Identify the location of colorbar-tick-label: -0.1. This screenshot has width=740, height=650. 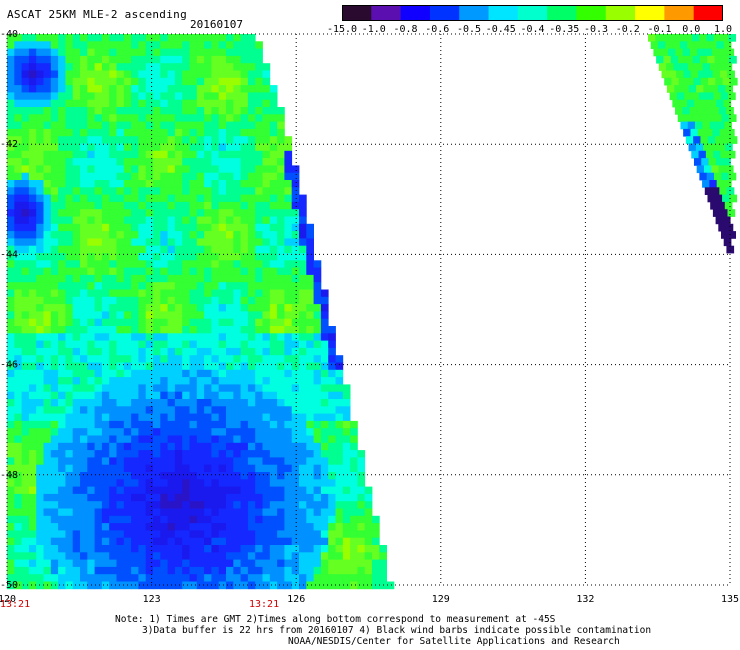
(659, 29).